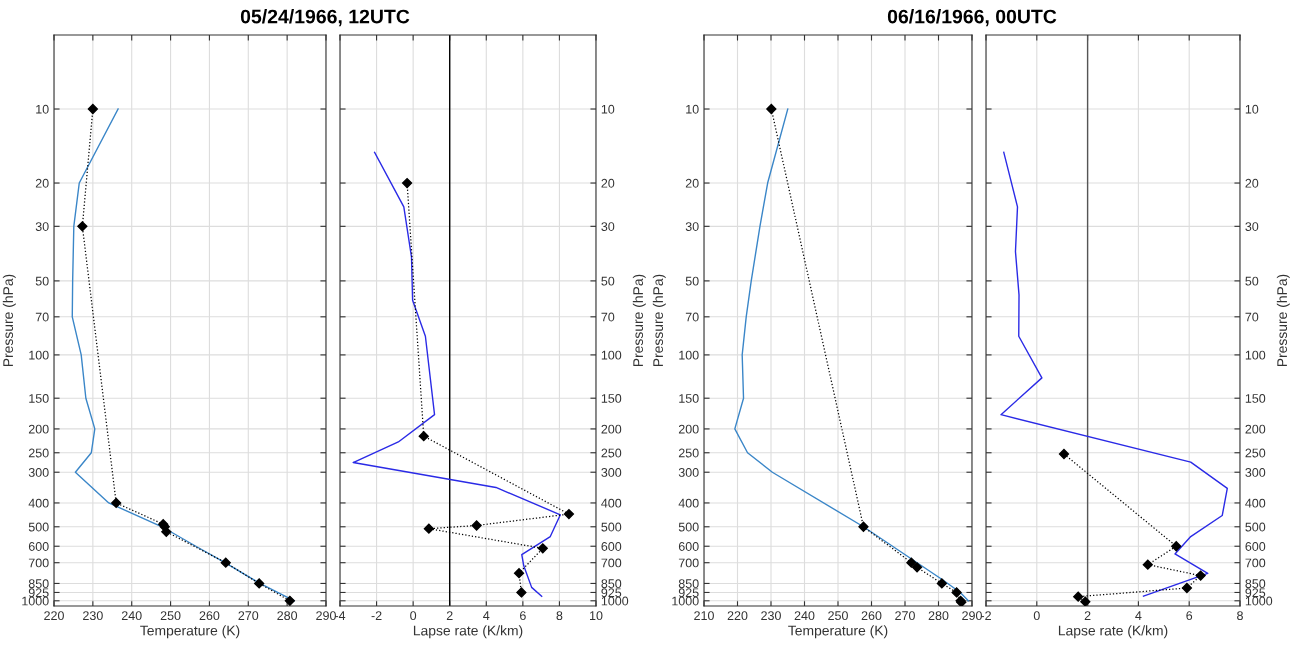  What do you see at coordinates (1189, 616) in the screenshot?
I see `x-tick-label: 6` at bounding box center [1189, 616].